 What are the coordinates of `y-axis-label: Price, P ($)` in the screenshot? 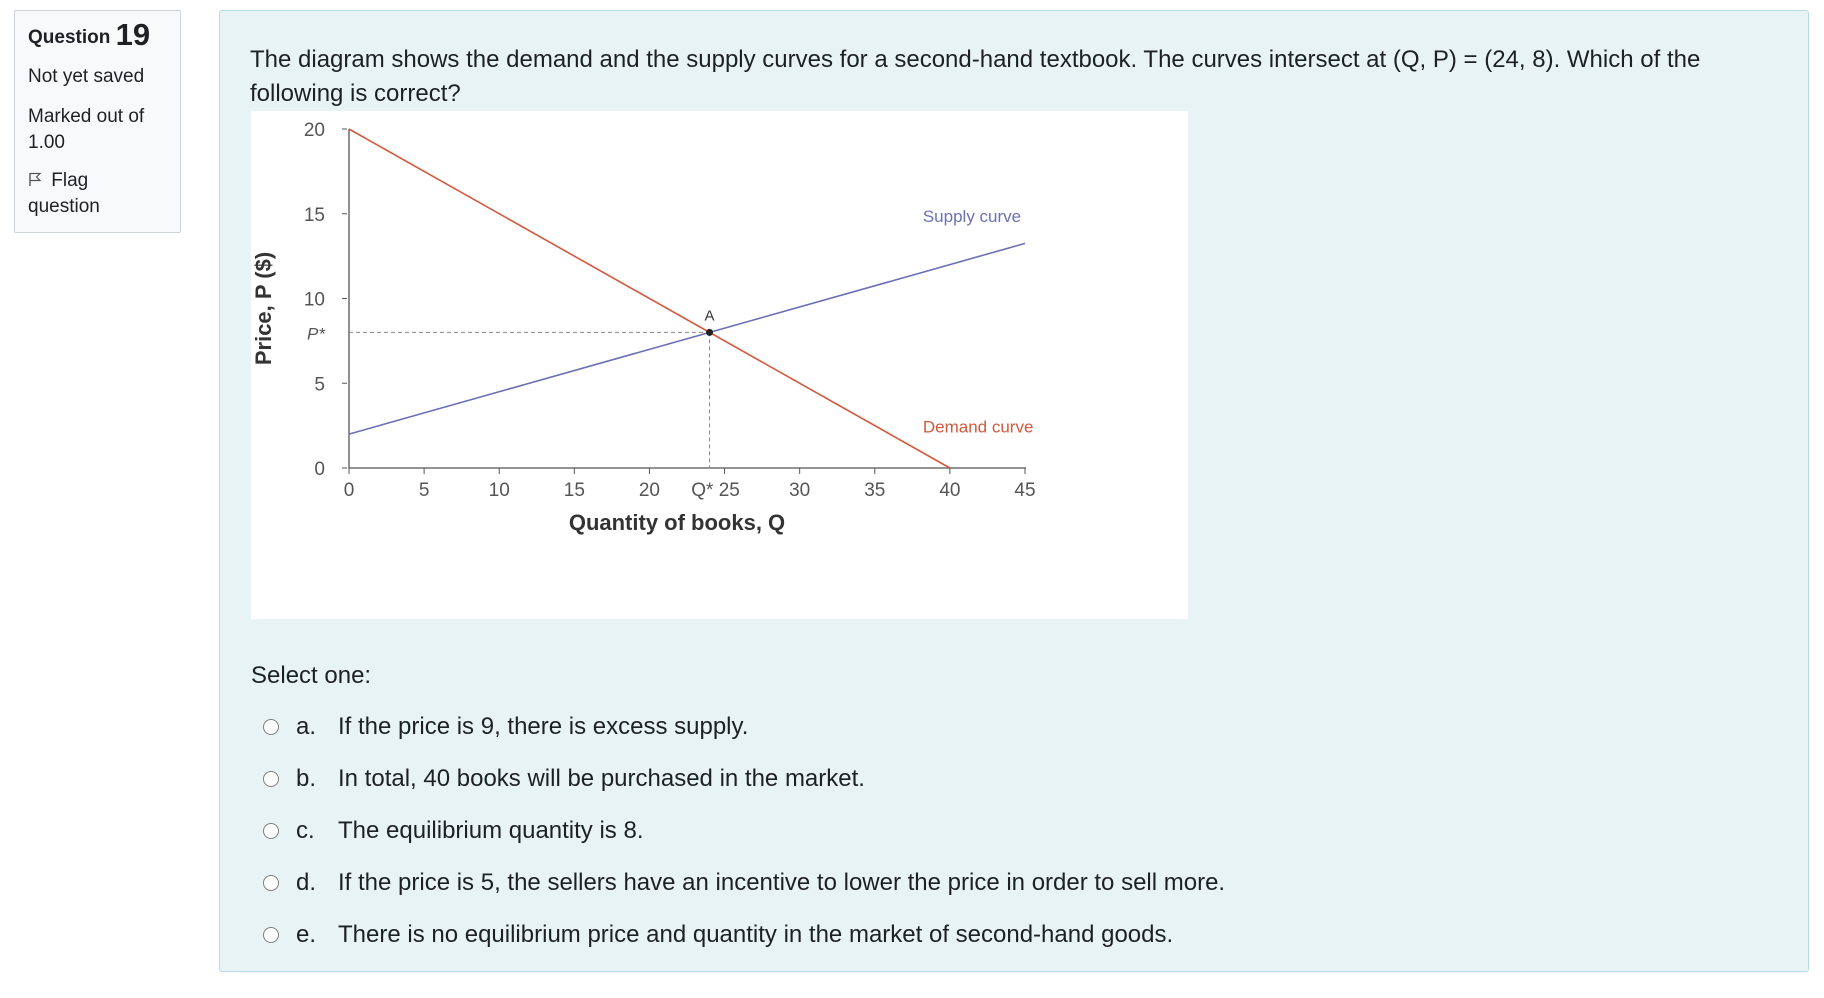 It's located at (263, 308).